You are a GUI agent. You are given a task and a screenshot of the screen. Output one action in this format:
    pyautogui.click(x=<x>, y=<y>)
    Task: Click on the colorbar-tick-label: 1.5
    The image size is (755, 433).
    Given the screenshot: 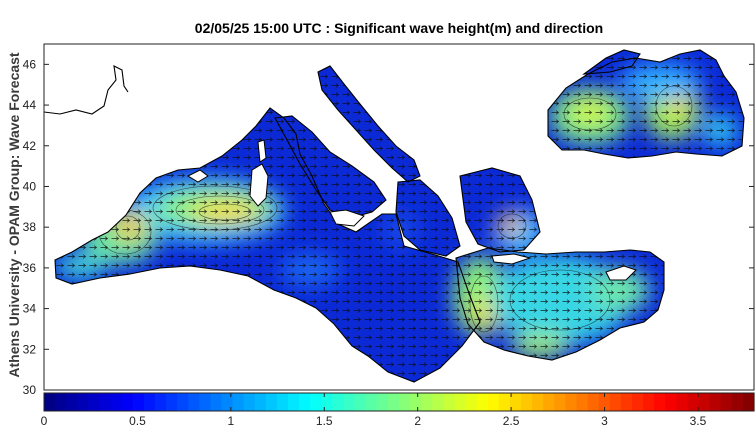 What is the action you would take?
    pyautogui.click(x=324, y=421)
    